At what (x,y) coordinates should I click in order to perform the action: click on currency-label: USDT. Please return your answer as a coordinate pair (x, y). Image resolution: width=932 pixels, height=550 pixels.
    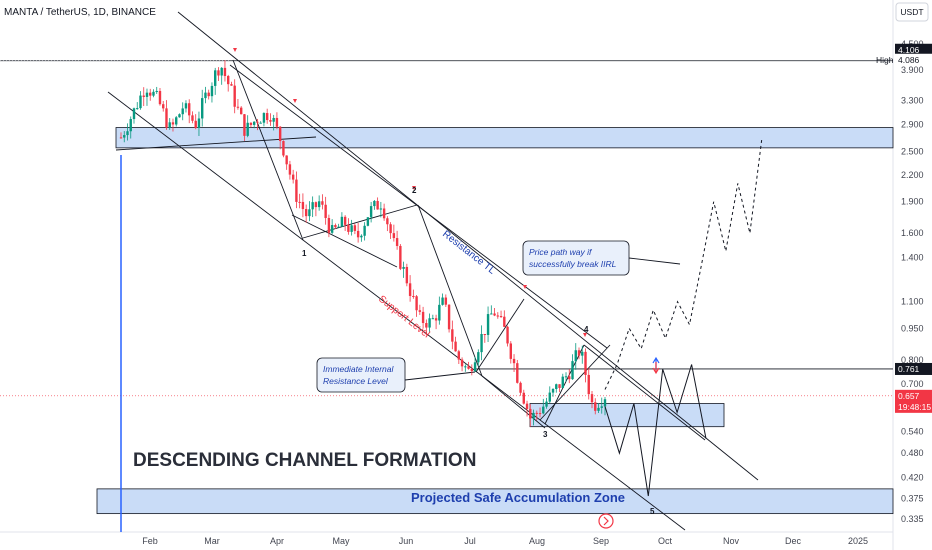
    Looking at the image, I should click on (911, 12).